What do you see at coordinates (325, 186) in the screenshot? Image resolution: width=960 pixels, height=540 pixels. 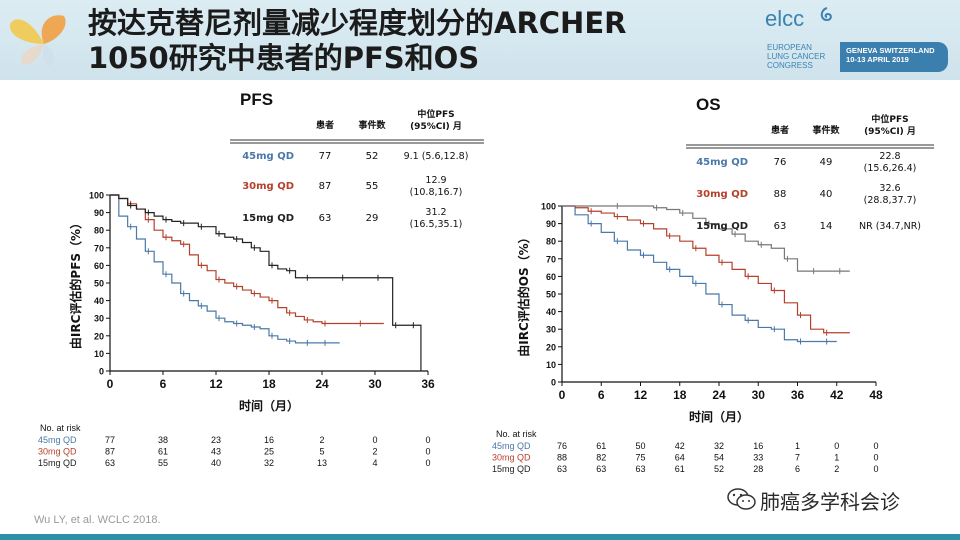 I see `chart0-table-patients: 87` at bounding box center [325, 186].